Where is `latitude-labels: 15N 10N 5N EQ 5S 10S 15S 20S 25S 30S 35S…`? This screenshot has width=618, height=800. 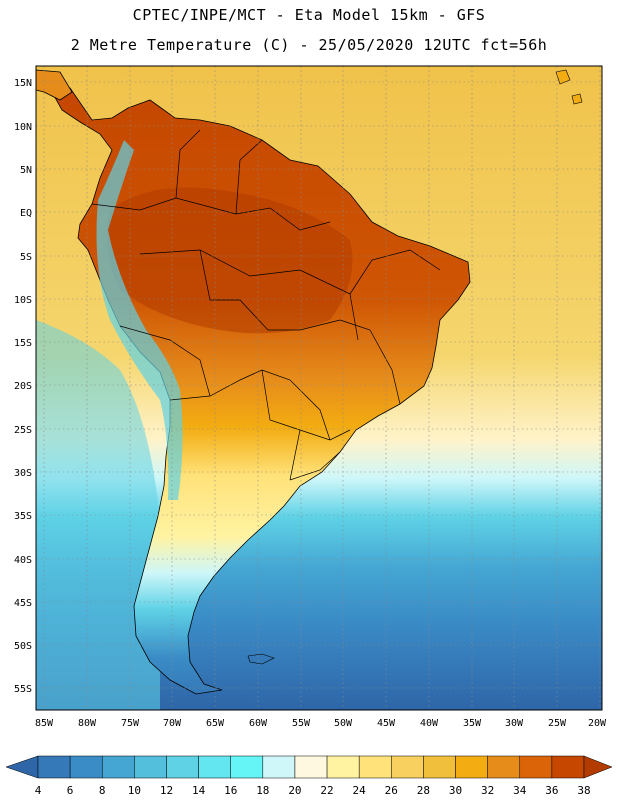
latitude-labels: 15N 10N 5N EQ 5S 10S 15S 20S 25S 30S 35S… is located at coordinates (23, 386).